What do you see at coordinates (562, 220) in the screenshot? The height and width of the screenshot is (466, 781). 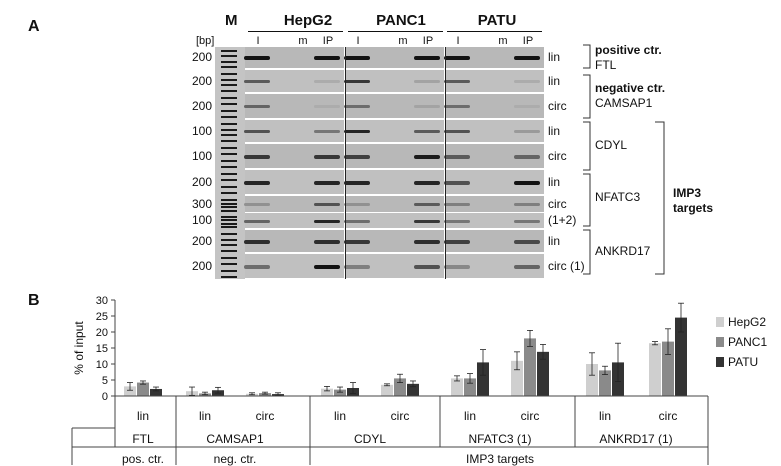 I see `gel-row-label: (1+2)` at bounding box center [562, 220].